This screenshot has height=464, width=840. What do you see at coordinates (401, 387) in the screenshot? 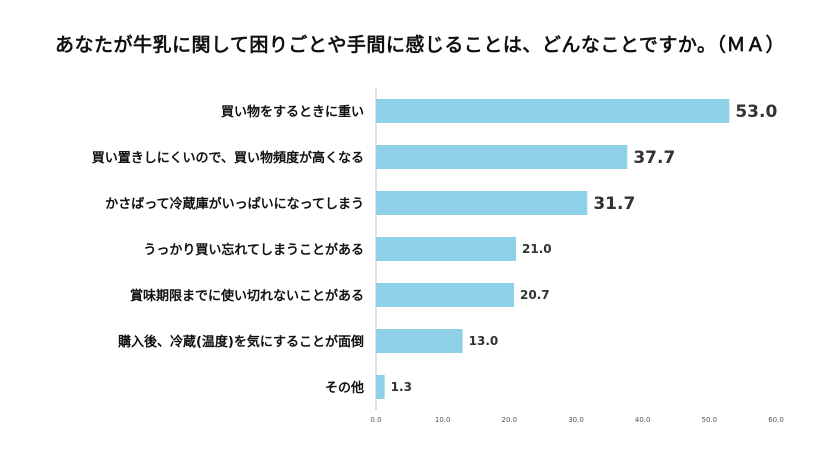
I see `data-label: 1.3` at bounding box center [401, 387].